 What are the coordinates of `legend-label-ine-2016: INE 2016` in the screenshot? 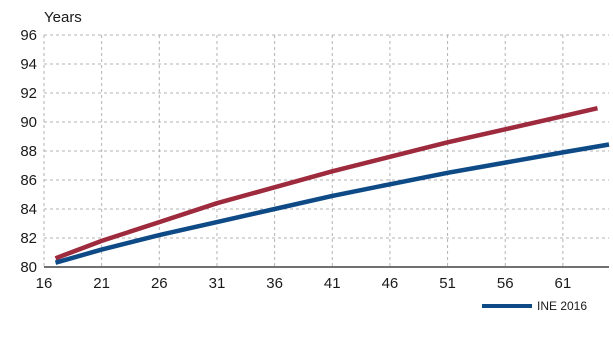 It's located at (562, 306).